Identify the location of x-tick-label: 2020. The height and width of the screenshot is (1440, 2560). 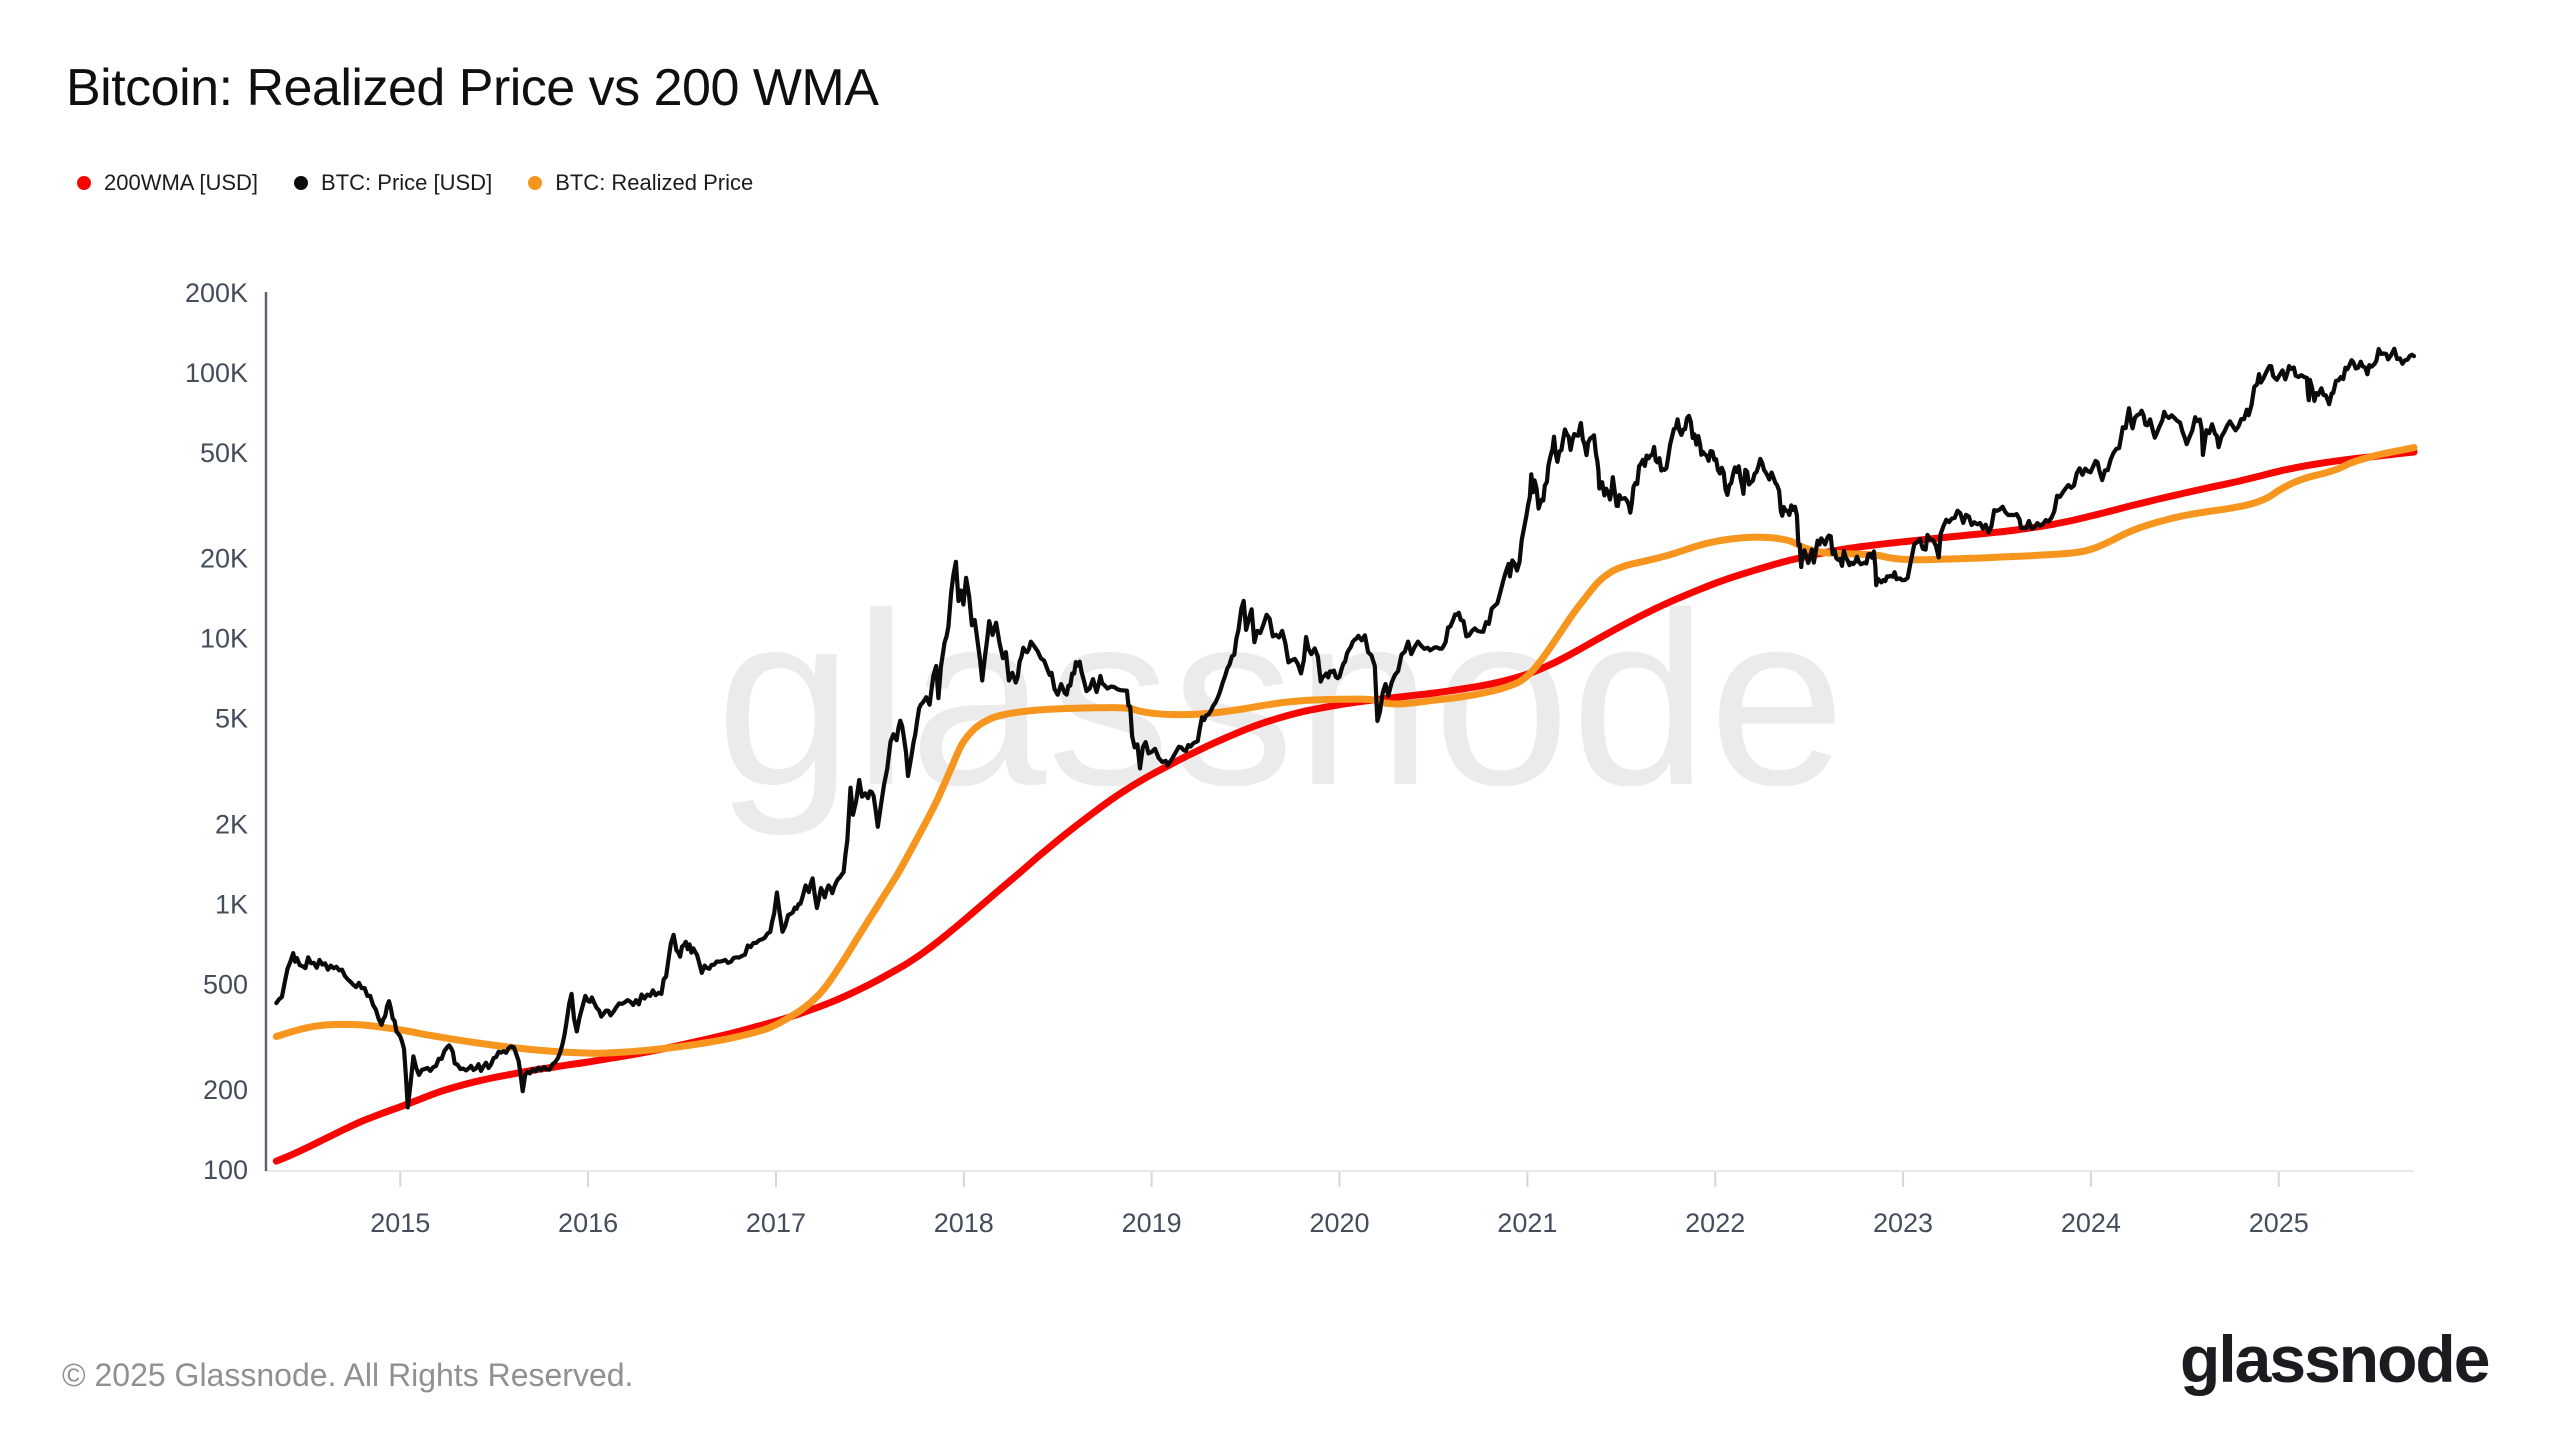
(1339, 1223).